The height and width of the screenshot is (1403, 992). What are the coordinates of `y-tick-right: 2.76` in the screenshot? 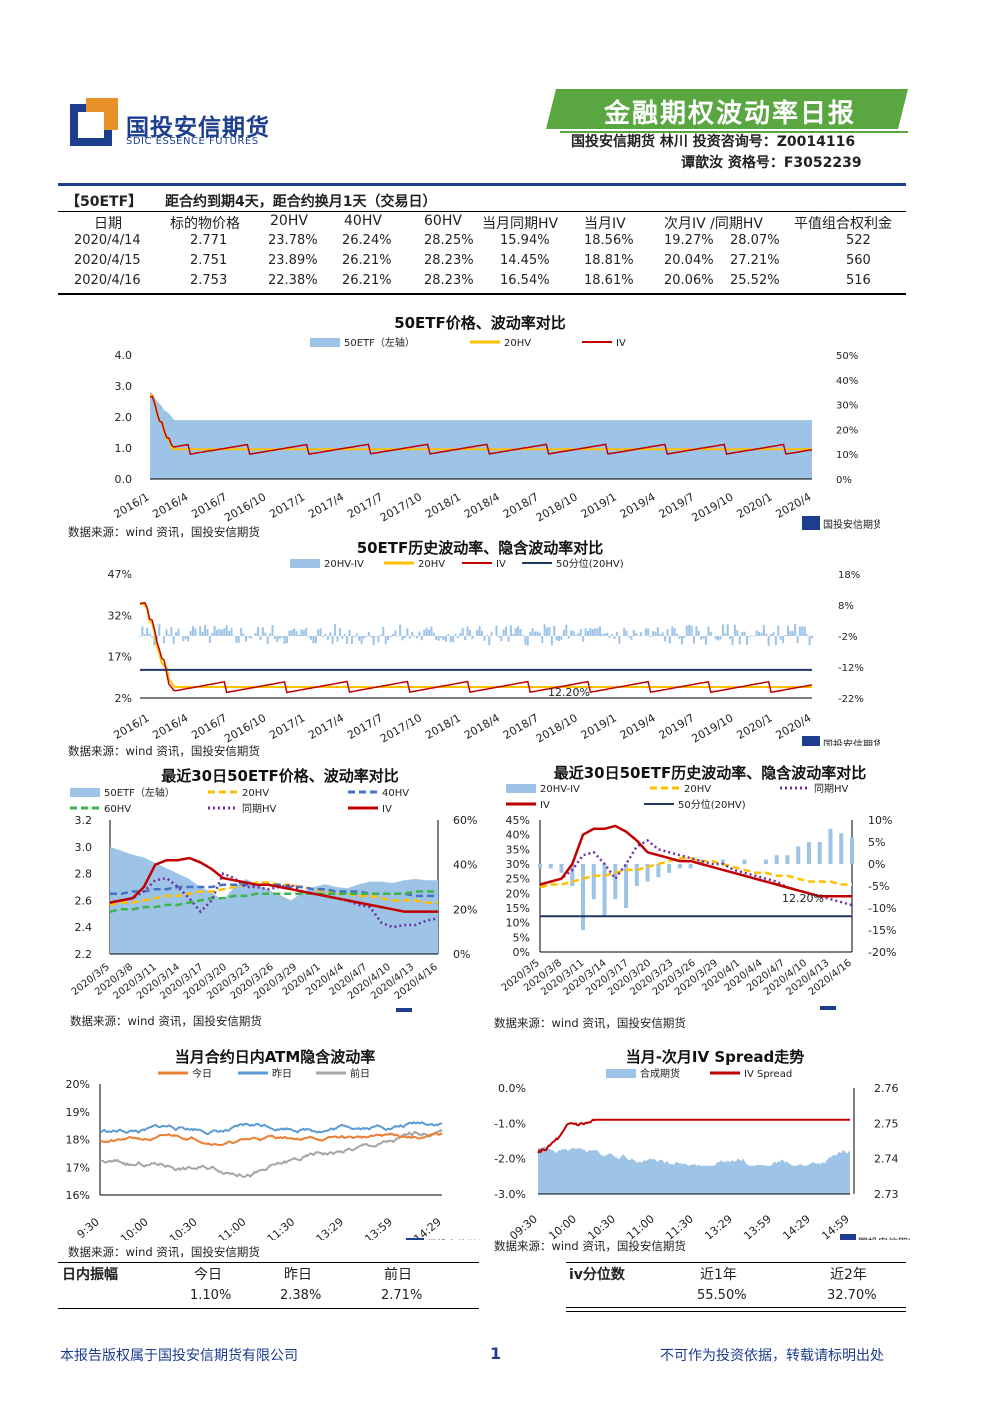 It's located at (886, 1088).